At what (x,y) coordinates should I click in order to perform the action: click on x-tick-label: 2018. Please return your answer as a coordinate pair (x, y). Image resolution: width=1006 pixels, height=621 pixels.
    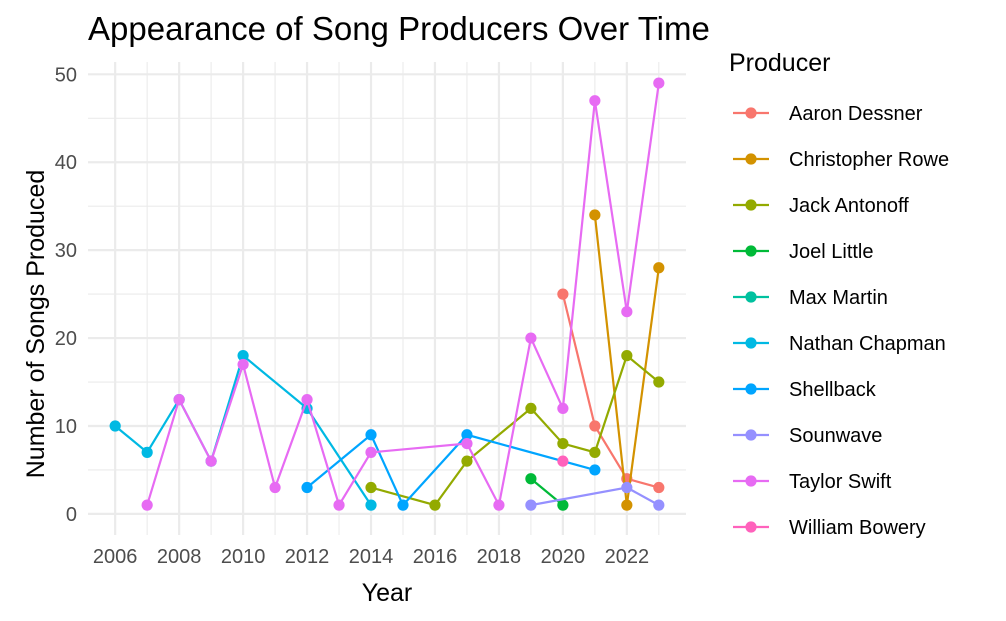
    Looking at the image, I should click on (499, 557).